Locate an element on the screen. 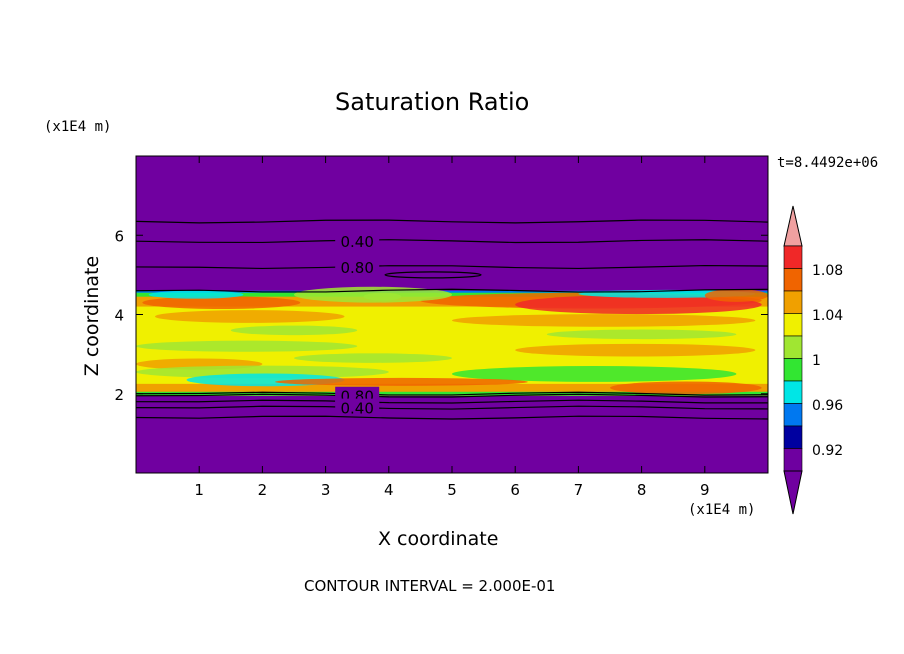  x-tick-label: 6 is located at coordinates (515, 490).